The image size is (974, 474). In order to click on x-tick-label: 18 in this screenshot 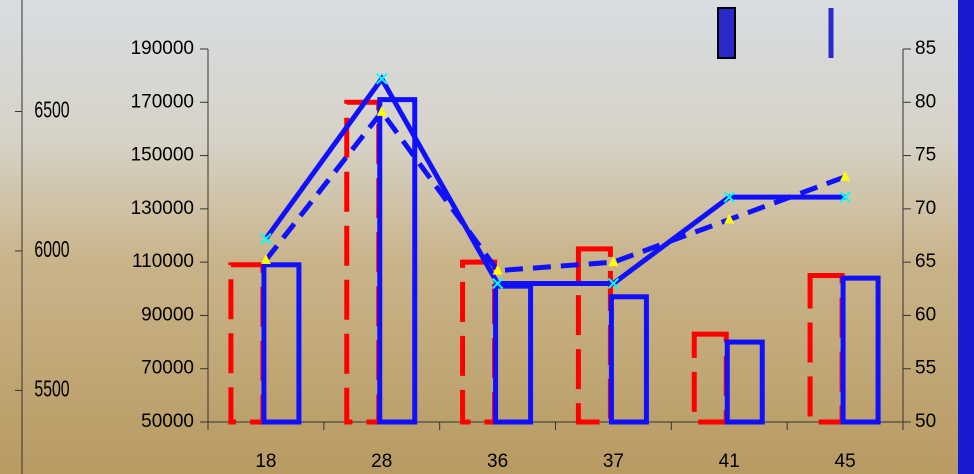, I will do `click(265, 461)`.